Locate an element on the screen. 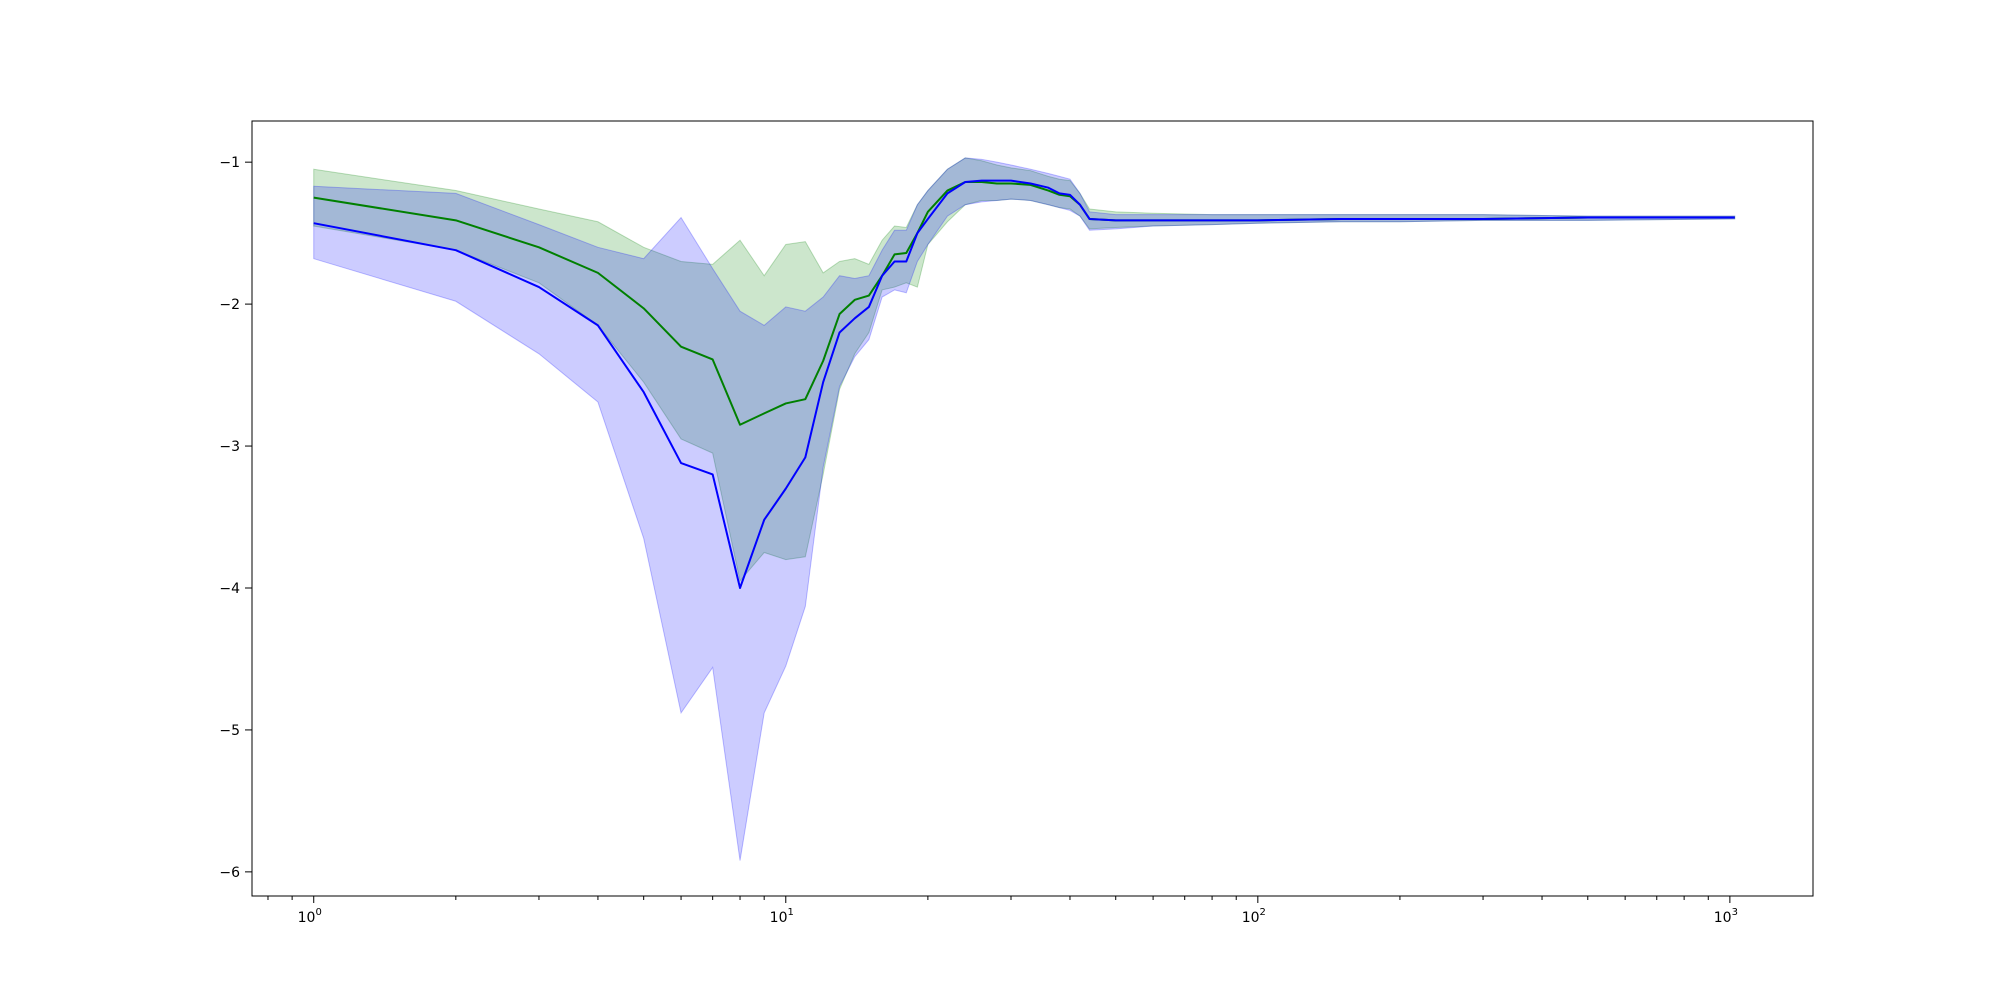 The width and height of the screenshot is (2000, 1000). y-tick-label: −4 is located at coordinates (229, 589).